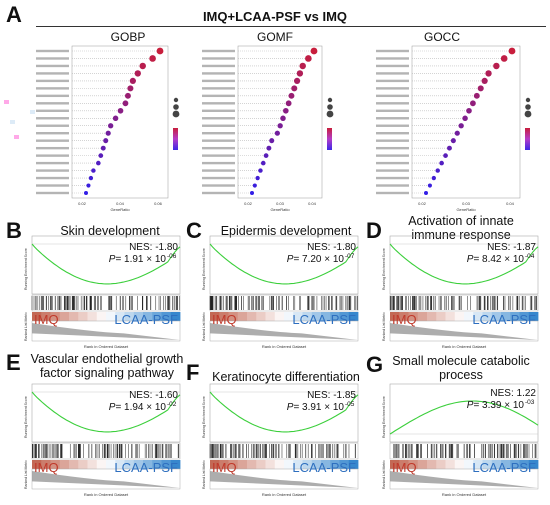 The width and height of the screenshot is (550, 505). I want to click on panel-letter-c: C, so click(194, 230).